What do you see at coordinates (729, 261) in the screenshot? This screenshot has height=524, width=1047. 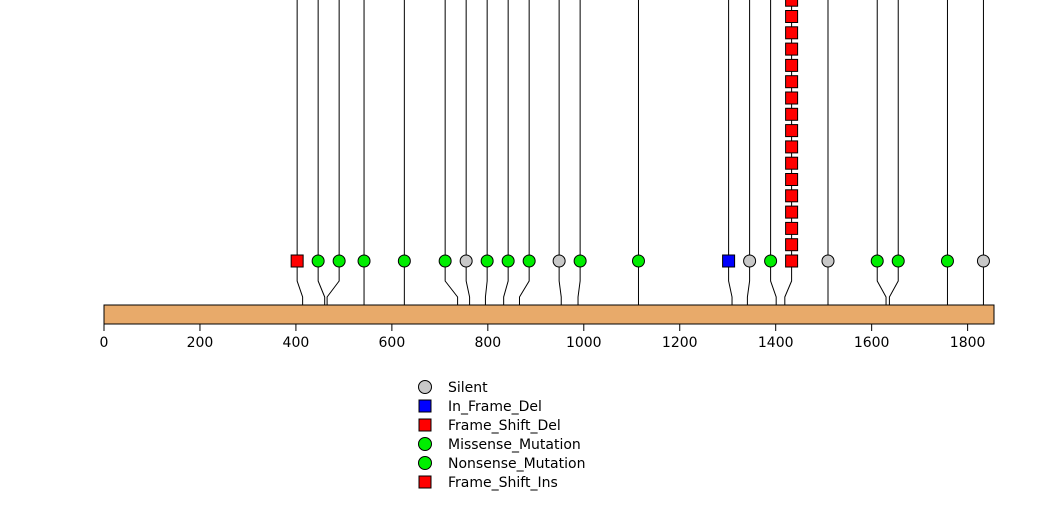 I see `mutation-marker-in_frame_del` at bounding box center [729, 261].